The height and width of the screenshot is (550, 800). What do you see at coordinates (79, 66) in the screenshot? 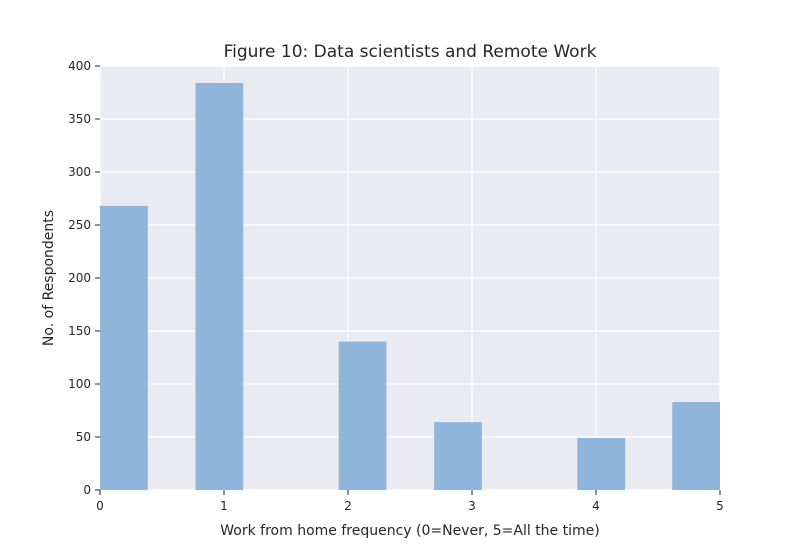
I see `y-tick-label: 400` at bounding box center [79, 66].